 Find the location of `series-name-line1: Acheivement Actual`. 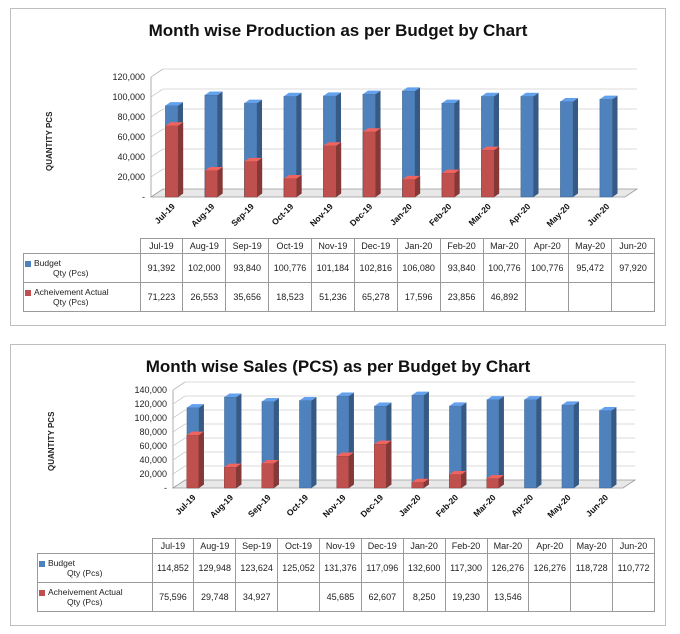

series-name-line1: Acheivement Actual is located at coordinates (85, 592).